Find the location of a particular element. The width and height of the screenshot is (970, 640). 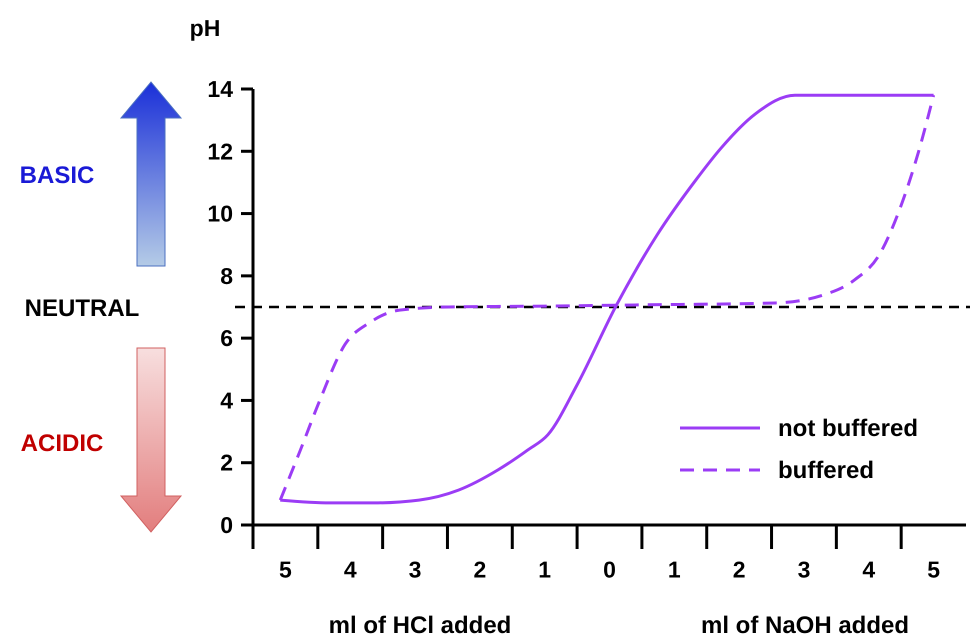

y-tick-label: 6 is located at coordinates (226, 338).